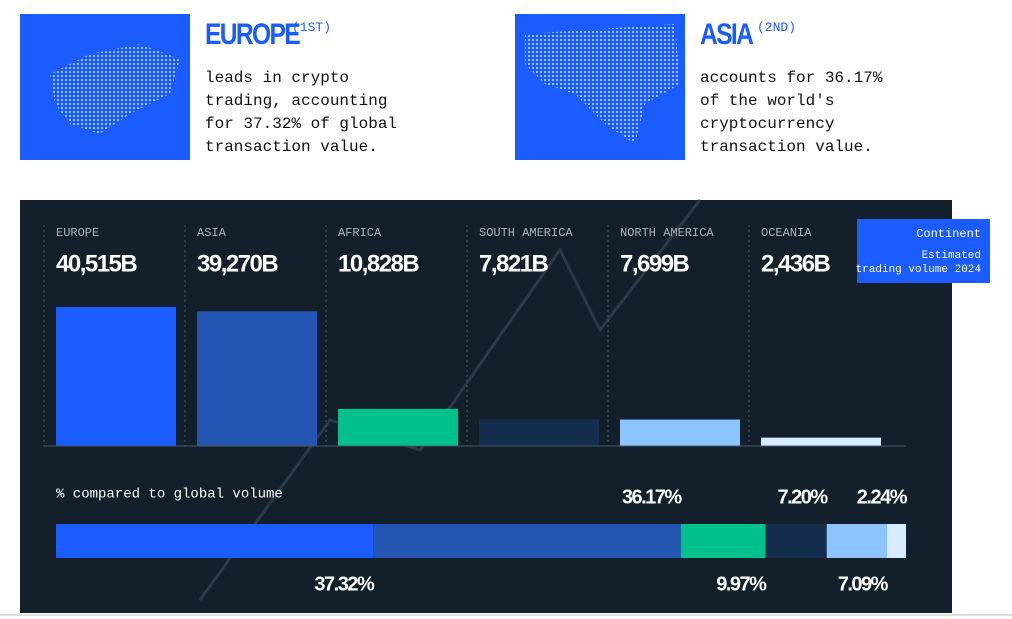 Image resolution: width=1012 pixels, height=619 pixels. What do you see at coordinates (667, 233) in the screenshot?
I see `category-label: NORTH AMERICA` at bounding box center [667, 233].